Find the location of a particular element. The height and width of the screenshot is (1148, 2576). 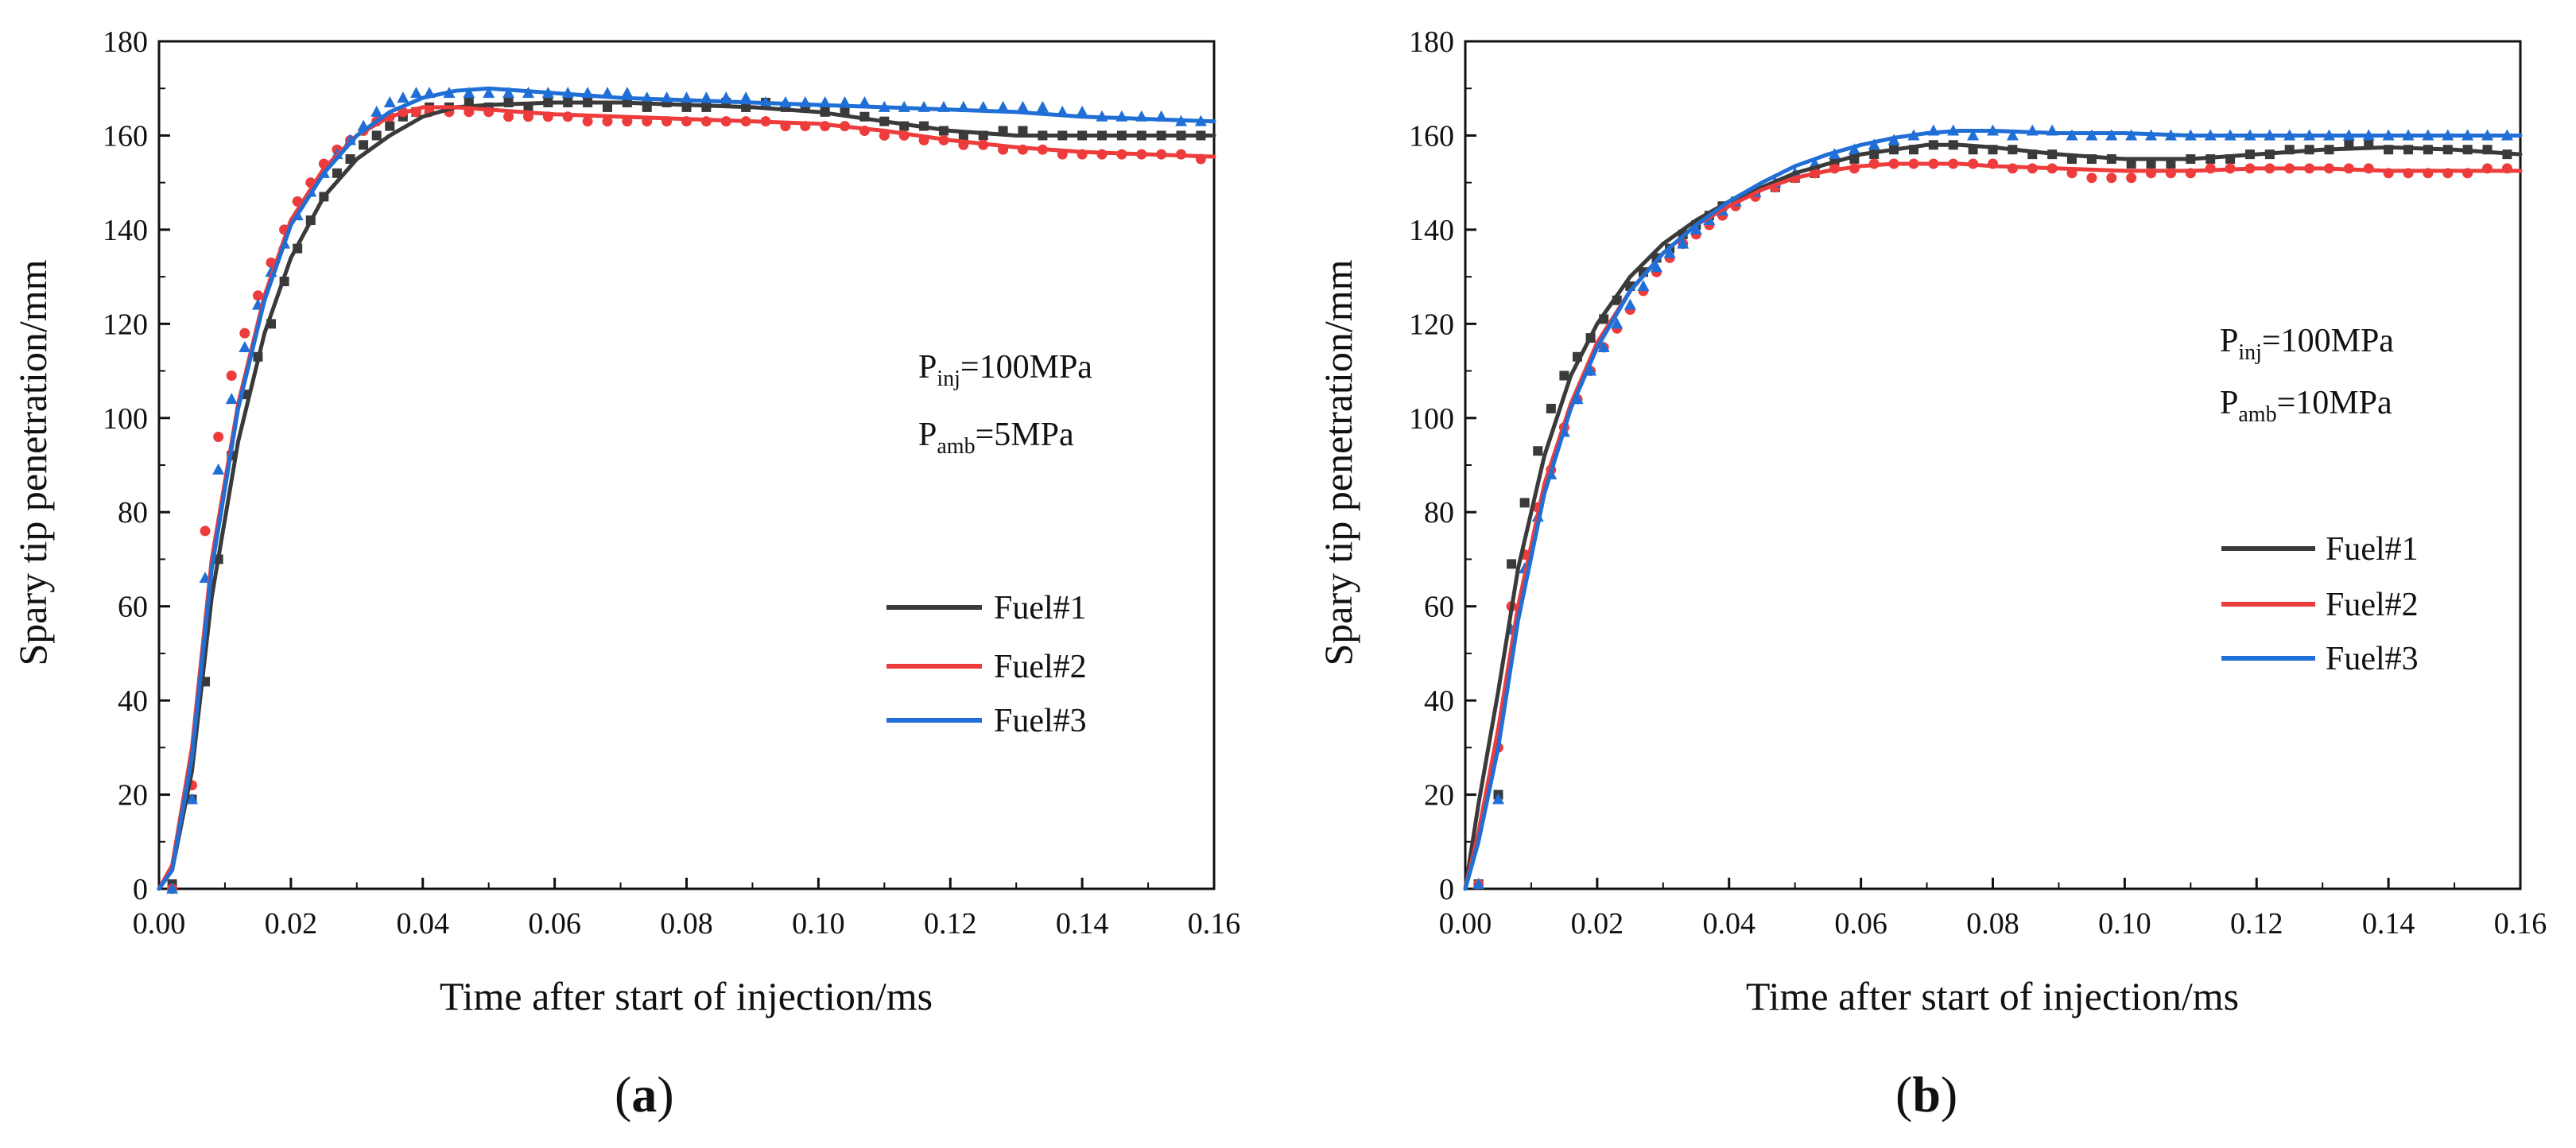

annotation-pinj-val-b: =100MPa is located at coordinates (2328, 341).